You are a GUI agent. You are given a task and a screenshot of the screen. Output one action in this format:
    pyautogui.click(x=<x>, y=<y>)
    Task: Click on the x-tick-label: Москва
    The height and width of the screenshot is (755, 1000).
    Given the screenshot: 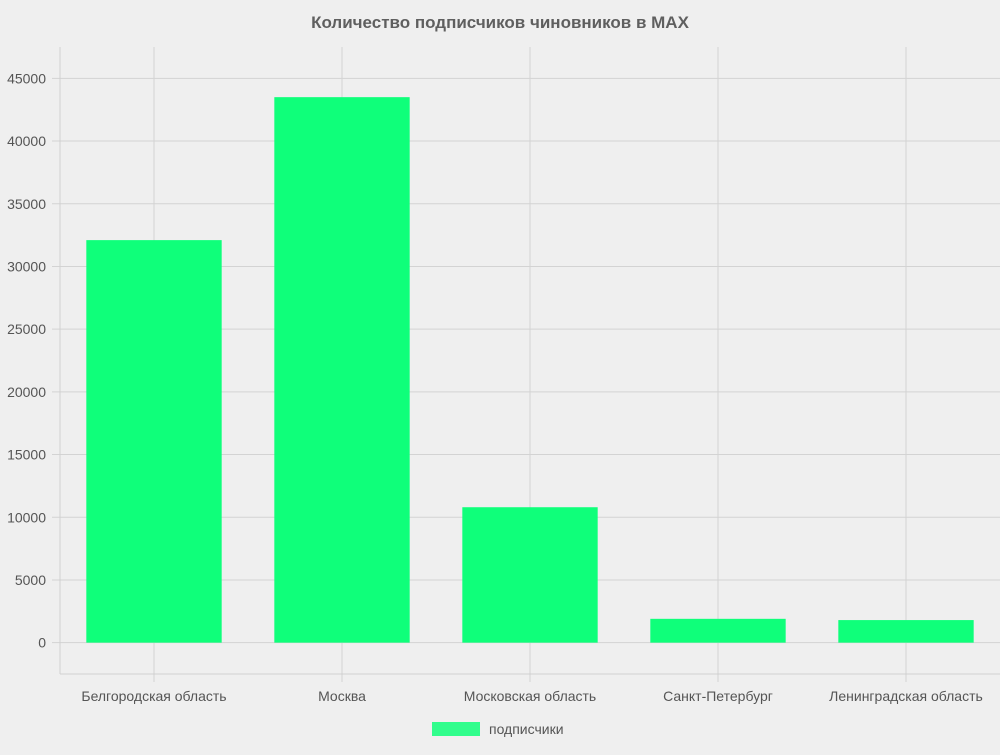 What is the action you would take?
    pyautogui.click(x=342, y=696)
    